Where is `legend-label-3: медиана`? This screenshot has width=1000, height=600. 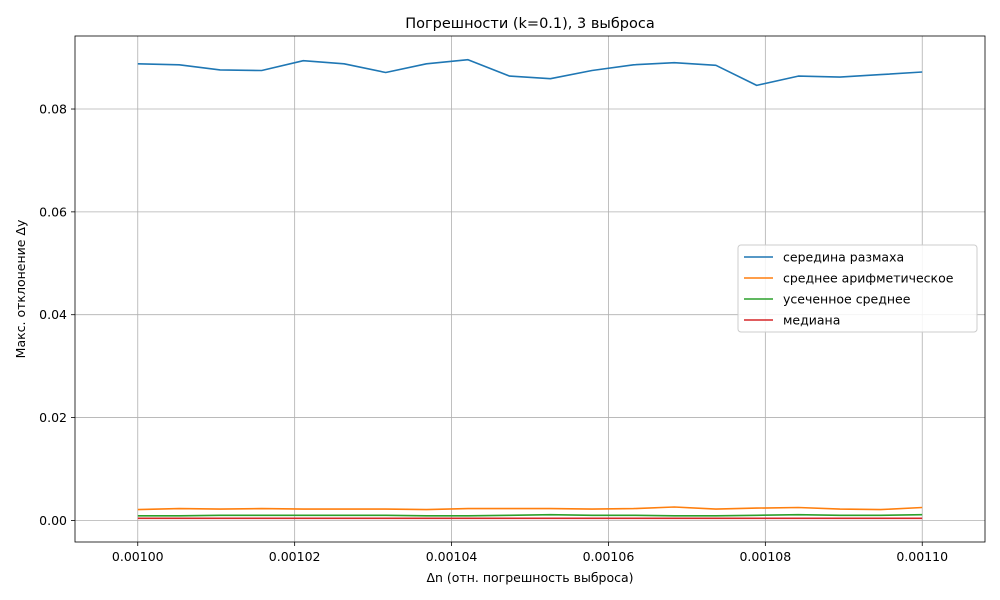
legend-label-3: медиана is located at coordinates (811, 320).